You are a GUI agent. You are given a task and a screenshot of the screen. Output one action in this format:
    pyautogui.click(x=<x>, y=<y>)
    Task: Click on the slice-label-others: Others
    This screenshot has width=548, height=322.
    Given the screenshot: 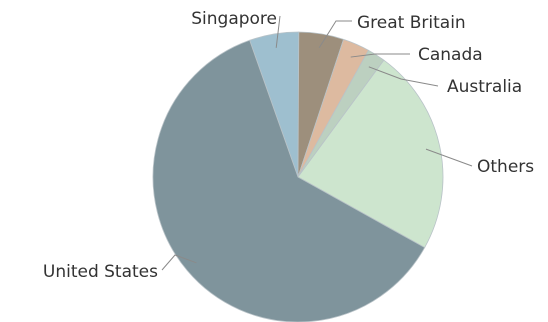 What is the action you would take?
    pyautogui.click(x=505, y=167)
    